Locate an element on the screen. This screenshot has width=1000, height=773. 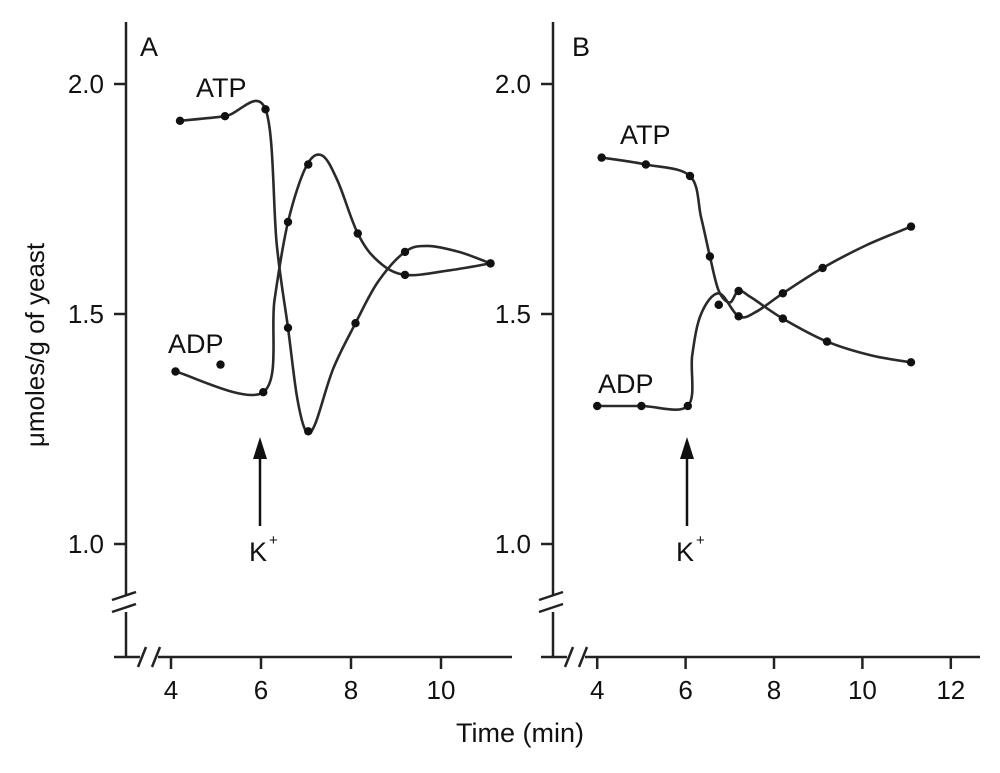
x-tick-label: 12 is located at coordinates (950, 690).